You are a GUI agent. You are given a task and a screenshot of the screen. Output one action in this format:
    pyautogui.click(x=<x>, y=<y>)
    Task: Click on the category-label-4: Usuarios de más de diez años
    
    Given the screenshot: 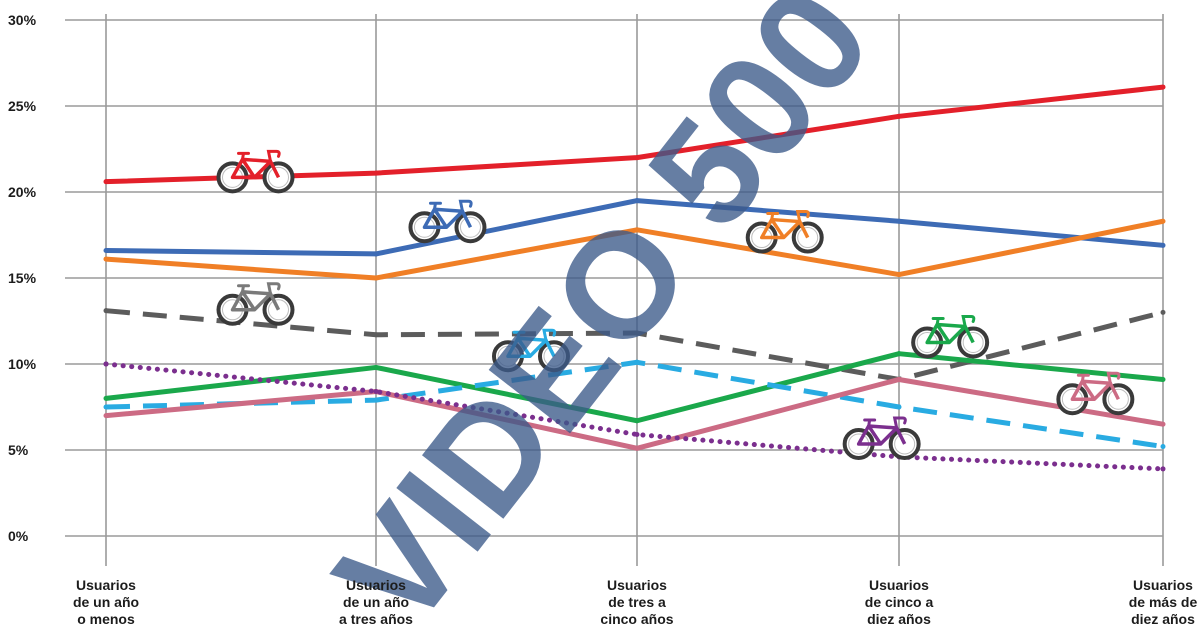 What is the action you would take?
    pyautogui.click(x=1163, y=602)
    